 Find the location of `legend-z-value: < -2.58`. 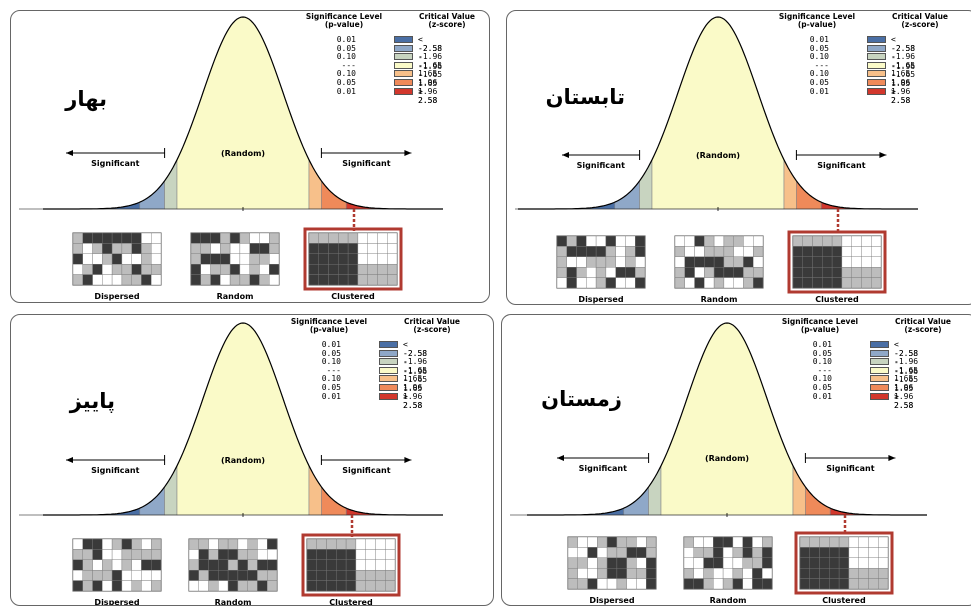

legend-z-value: < -2.58 is located at coordinates (903, 44).